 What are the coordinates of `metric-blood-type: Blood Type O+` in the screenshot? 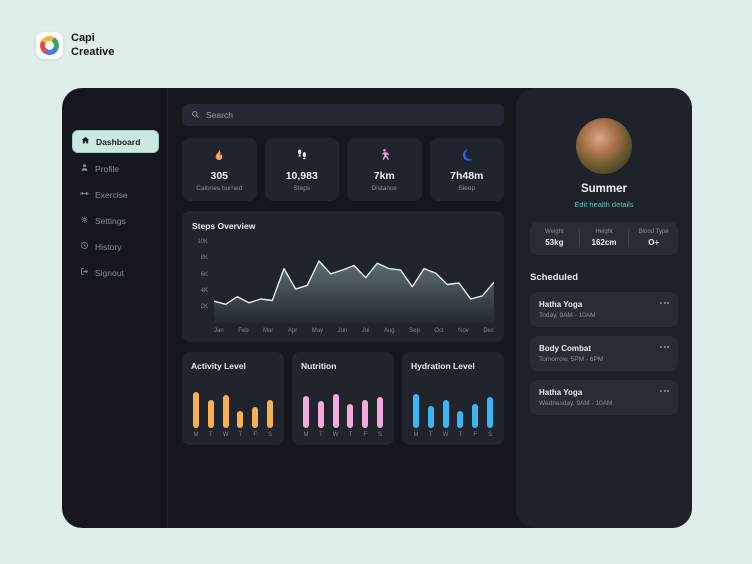 It's located at (653, 238).